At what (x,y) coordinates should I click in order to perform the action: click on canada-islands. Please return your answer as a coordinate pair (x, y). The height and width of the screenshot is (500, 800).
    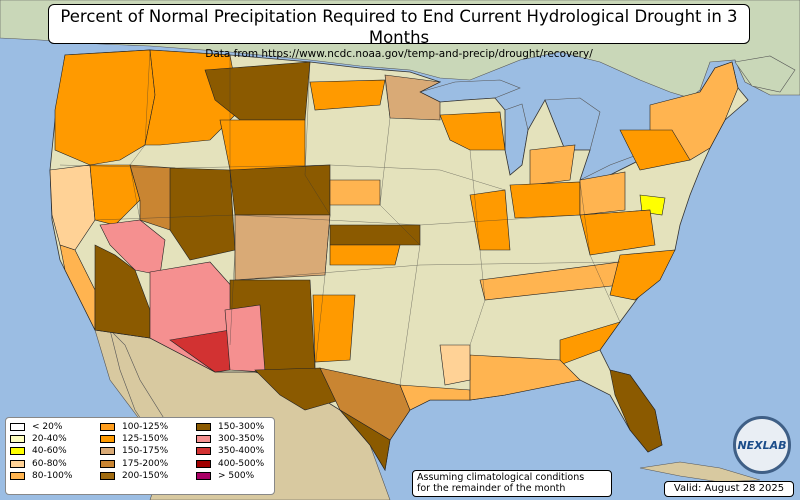
    Looking at the image, I should click on (765, 74).